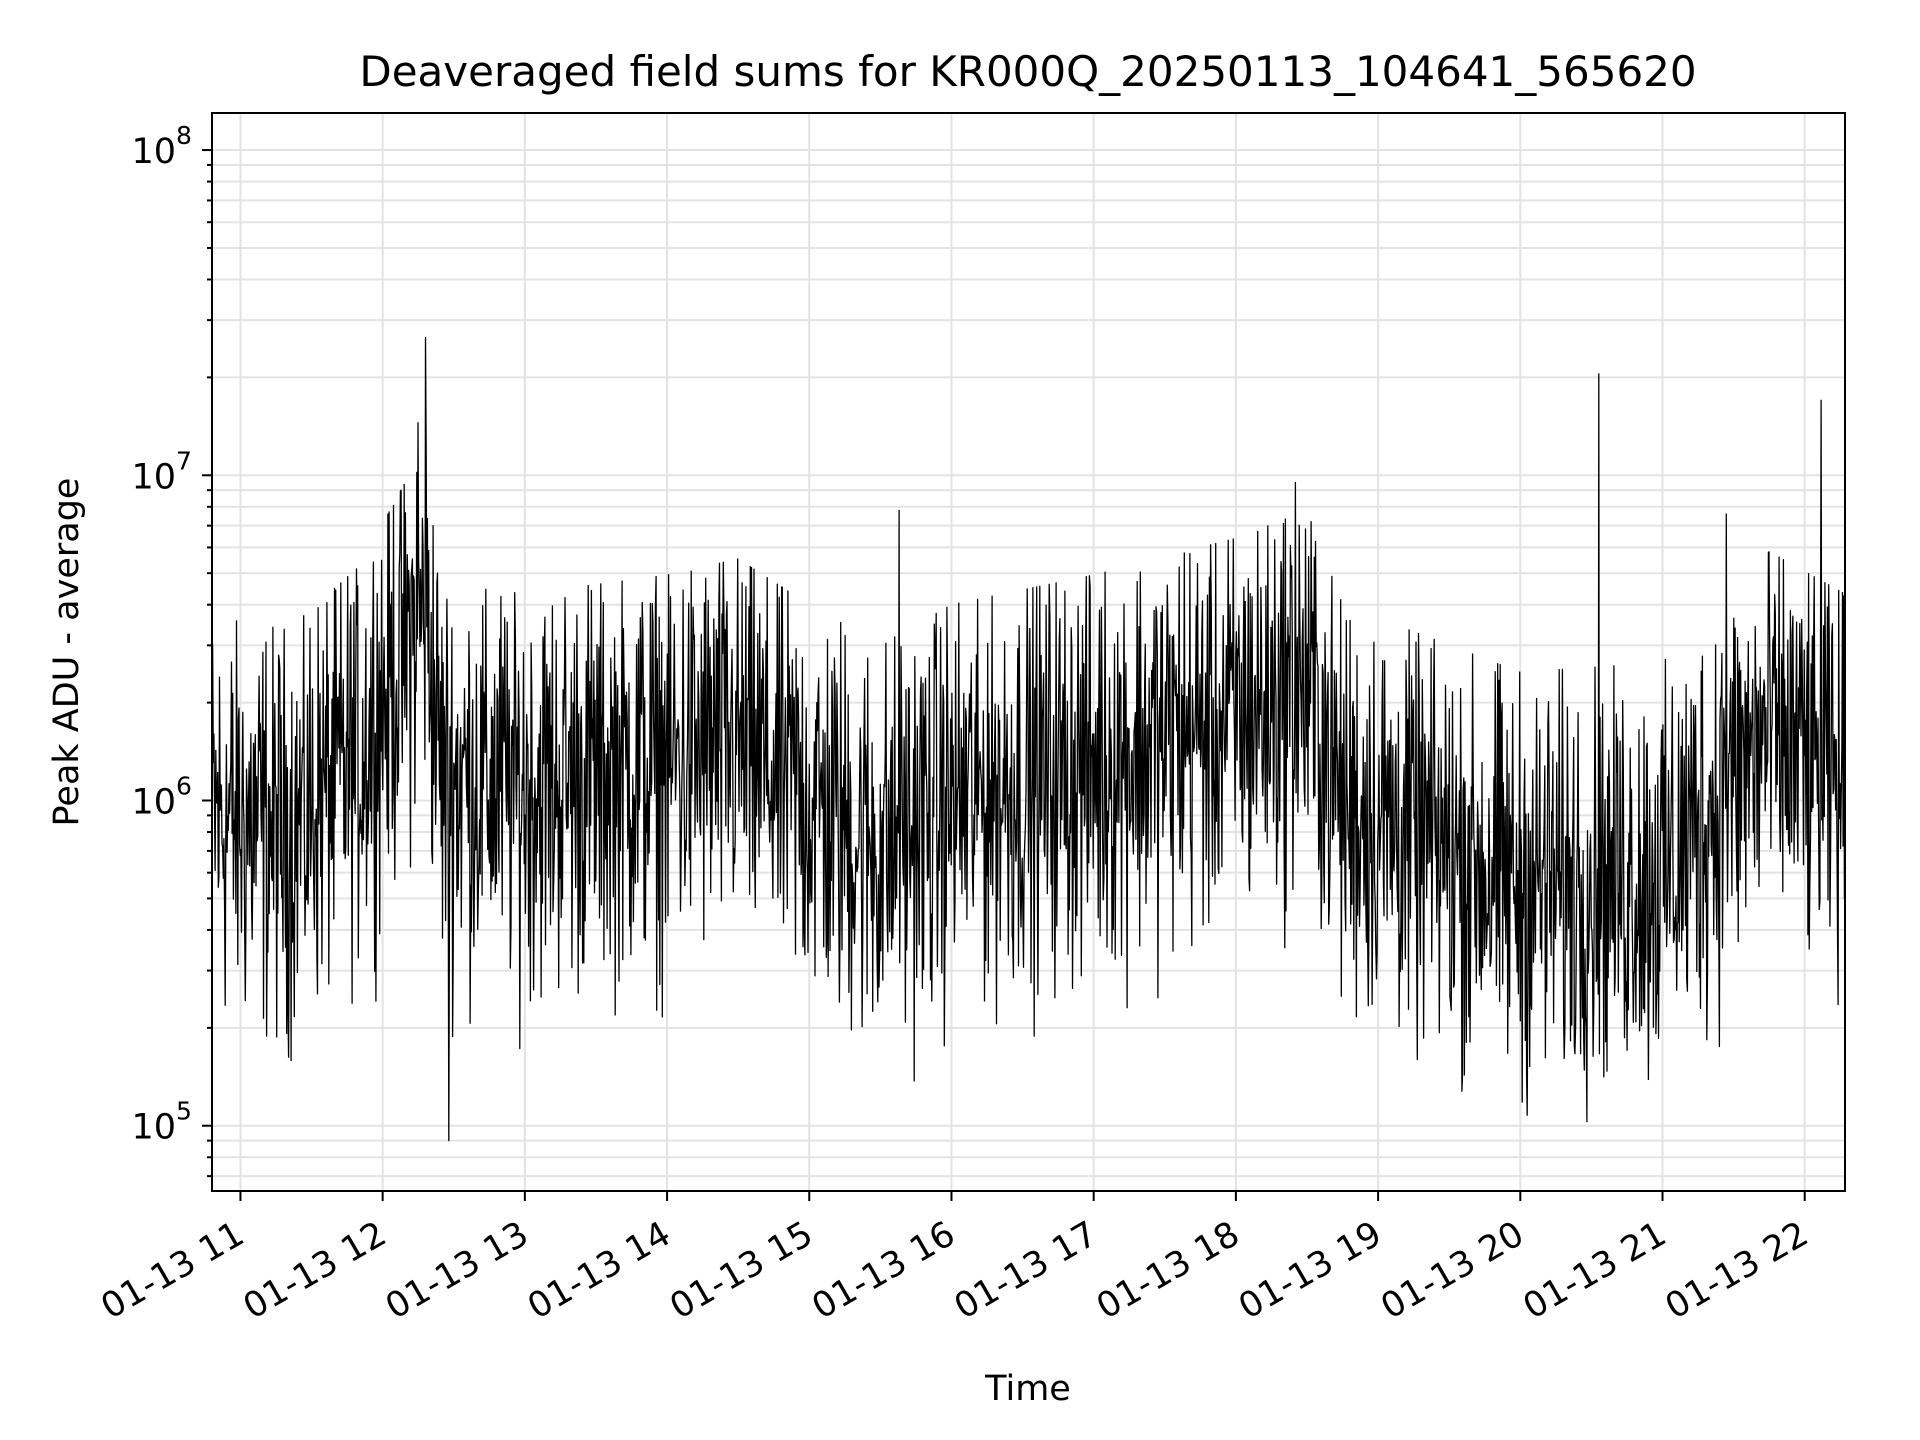 The image size is (1920, 1440). Describe the element at coordinates (184, 460) in the screenshot. I see `y-tick-exponent: 7` at that location.